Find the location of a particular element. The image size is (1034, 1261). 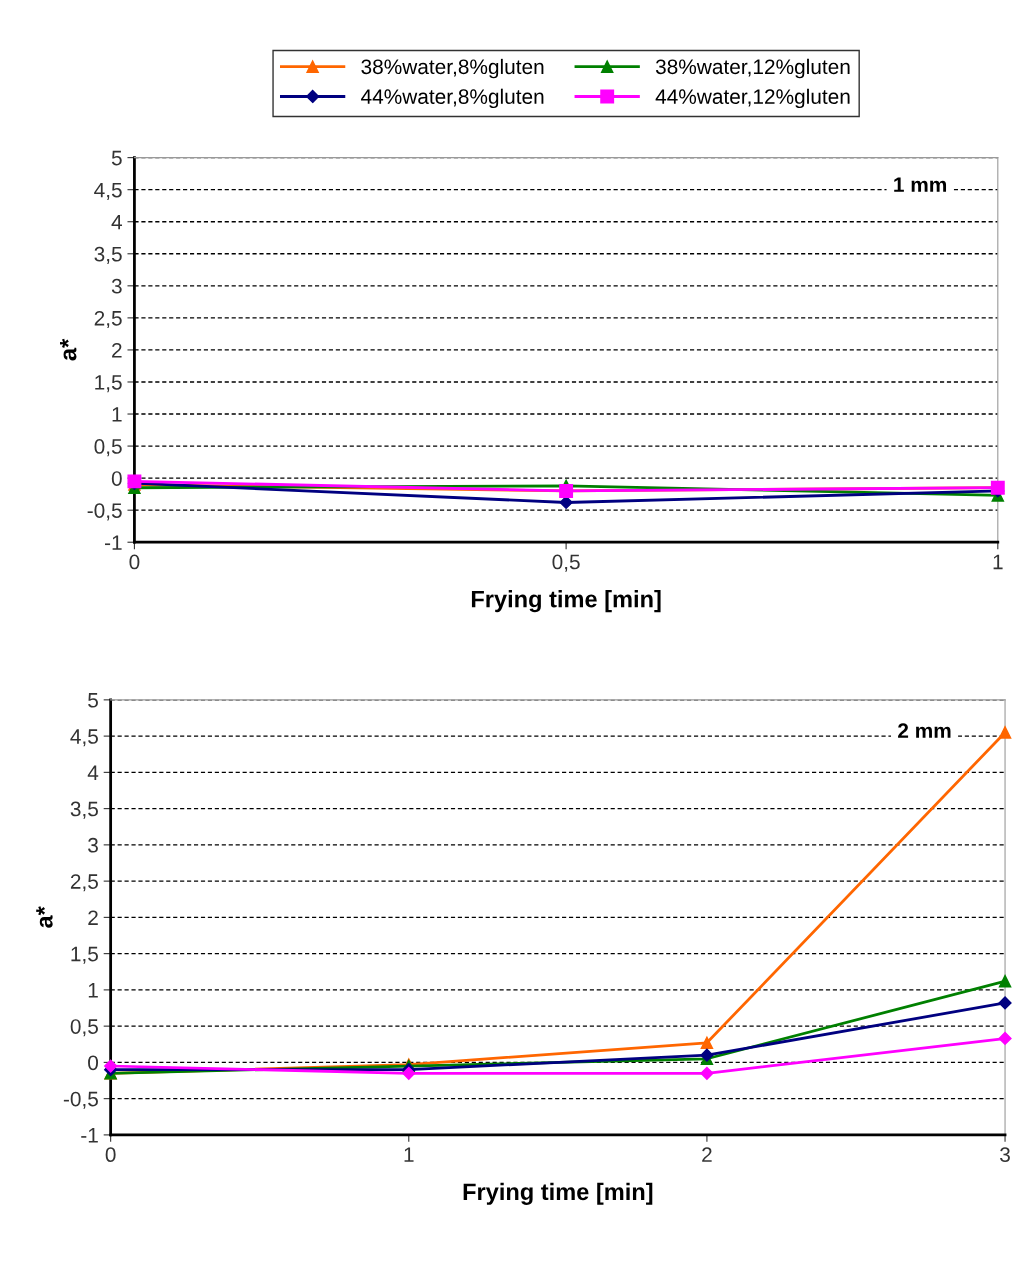

legend-label: 38%water,8%gluten is located at coordinates (452, 68).